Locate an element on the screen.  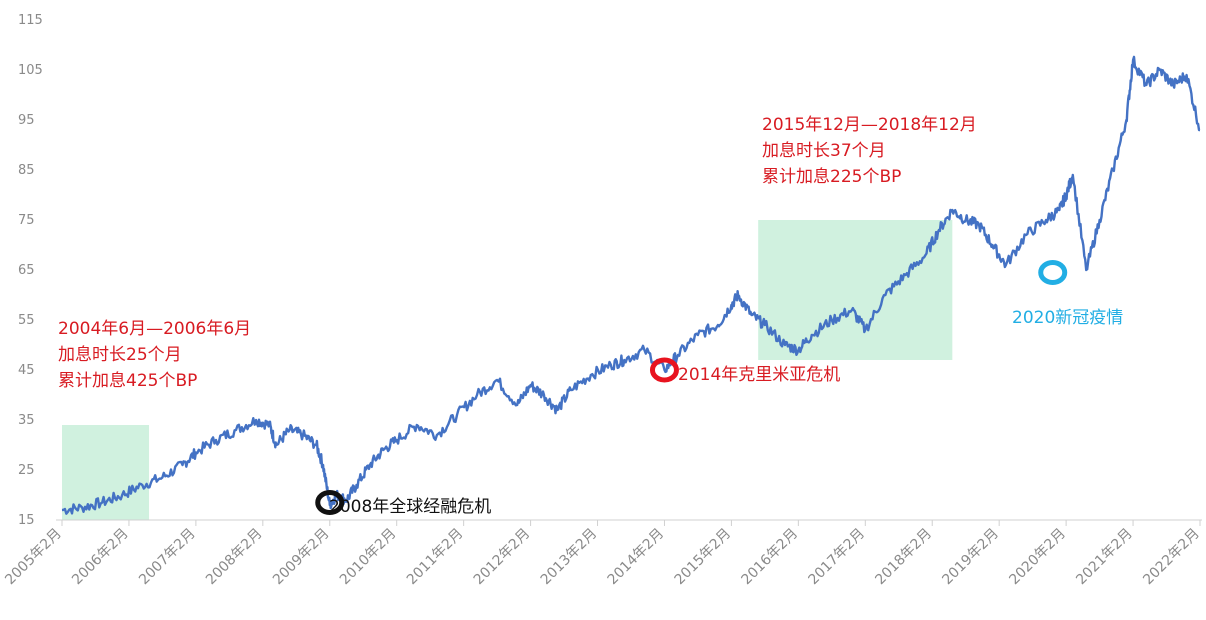
annotation-line: 累计加息425个BP is located at coordinates (128, 381).